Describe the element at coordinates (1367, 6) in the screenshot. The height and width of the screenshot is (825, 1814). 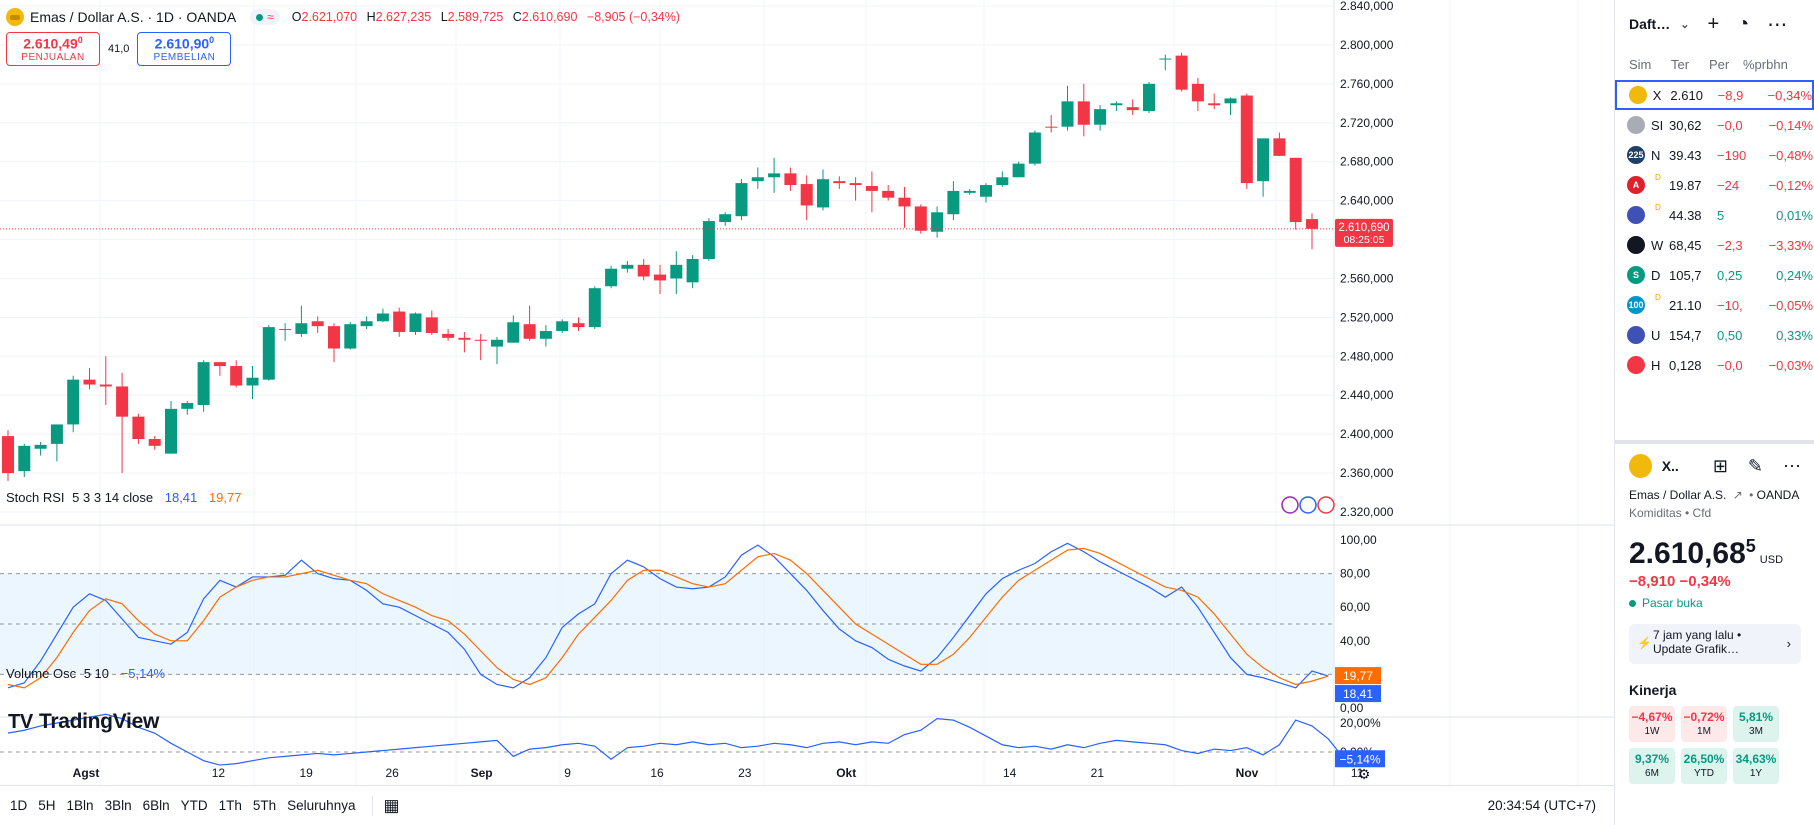
I see `price-axis-label: 2.840,000` at that location.